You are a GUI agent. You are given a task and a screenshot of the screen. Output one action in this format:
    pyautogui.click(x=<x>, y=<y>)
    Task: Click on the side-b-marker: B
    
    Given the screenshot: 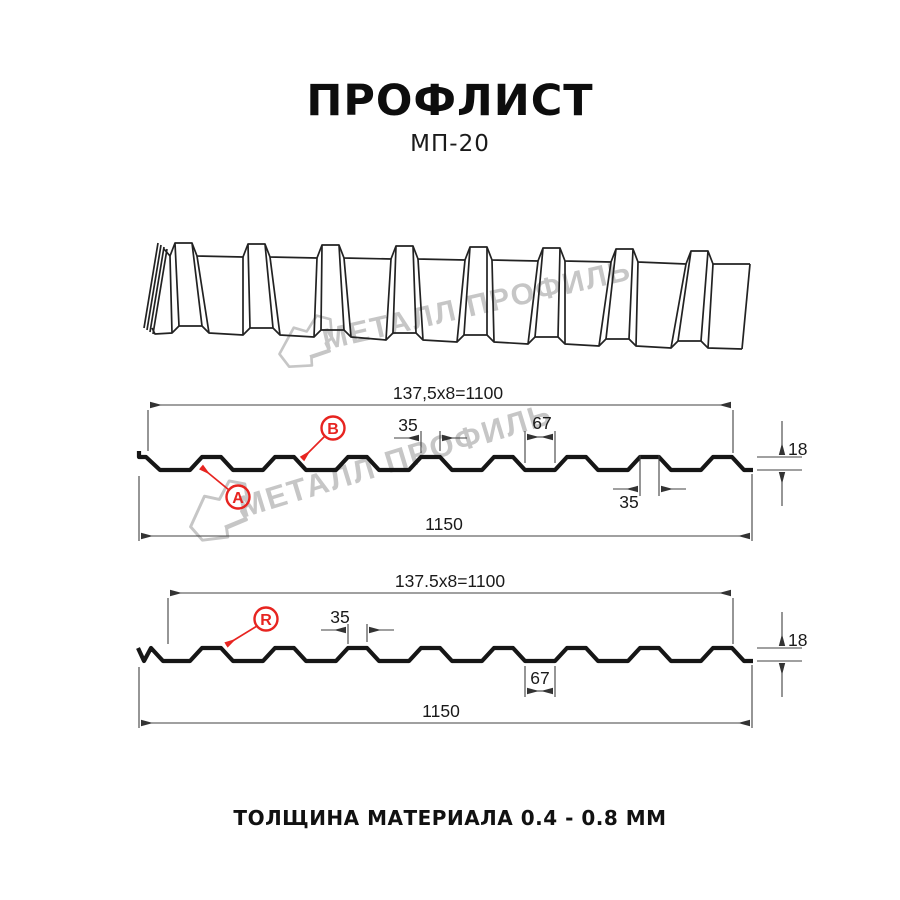 What is the action you would take?
    pyautogui.click(x=322, y=438)
    